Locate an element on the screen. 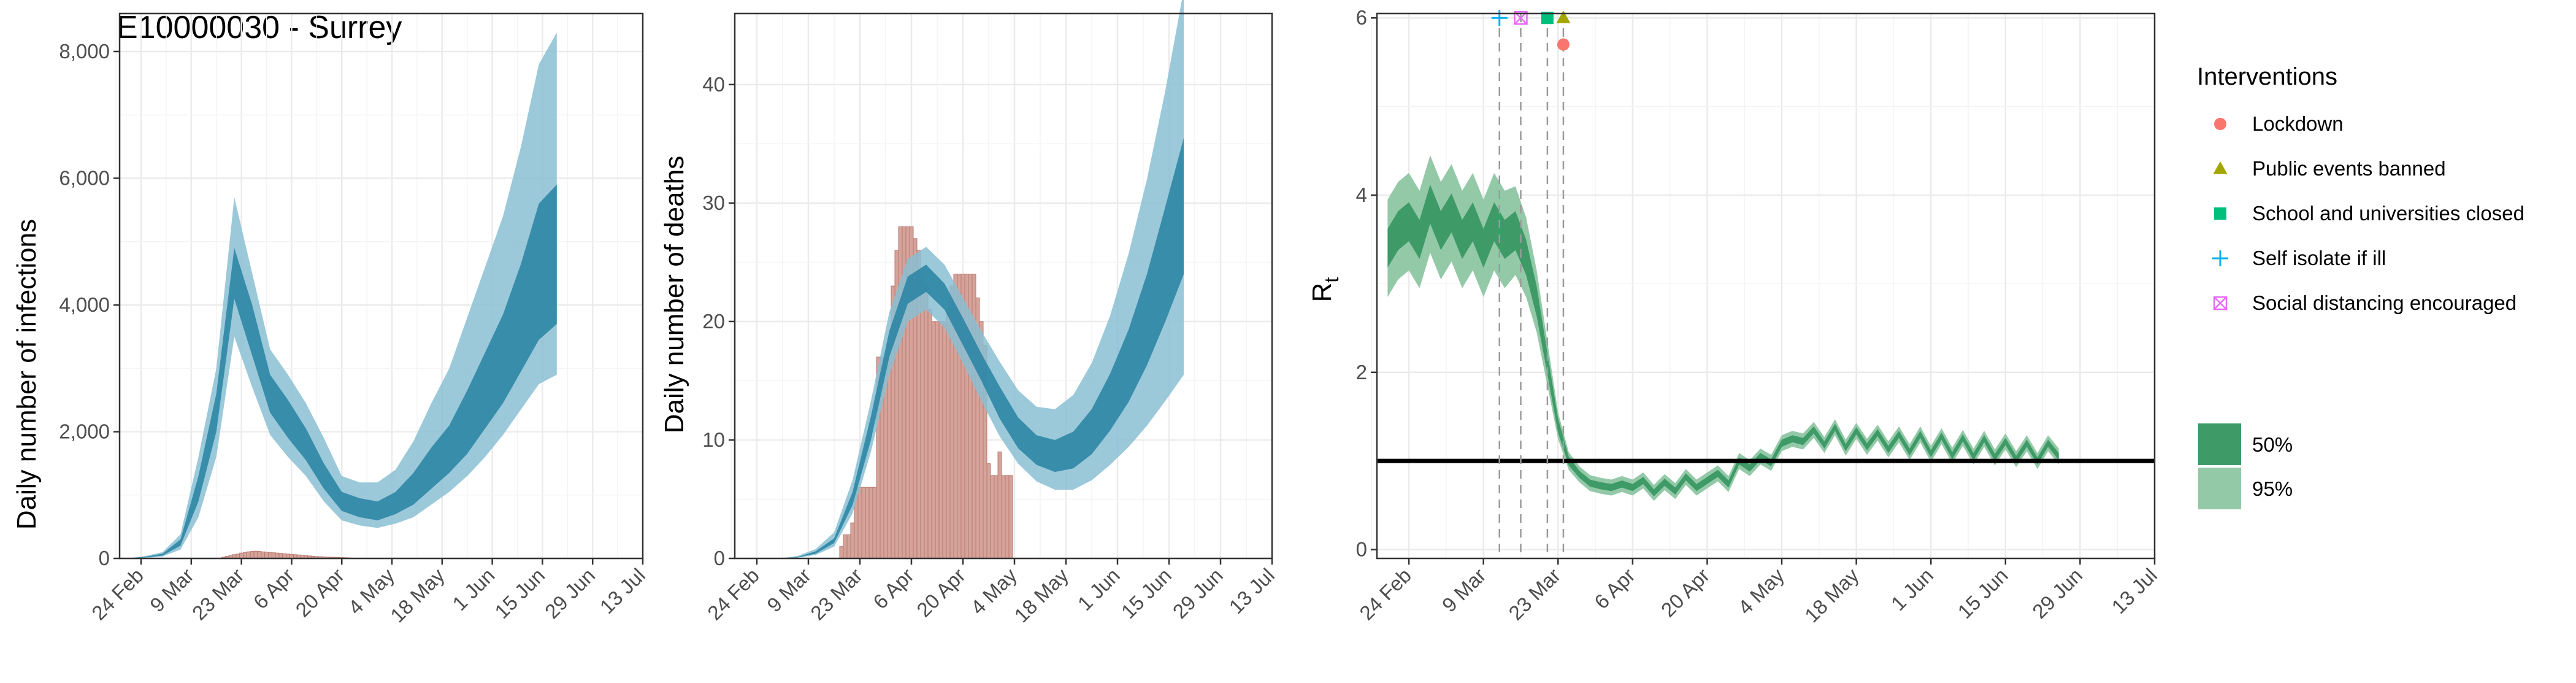 Image resolution: width=2576 pixels, height=683 pixels. y-tick-label: 40 is located at coordinates (713, 84).